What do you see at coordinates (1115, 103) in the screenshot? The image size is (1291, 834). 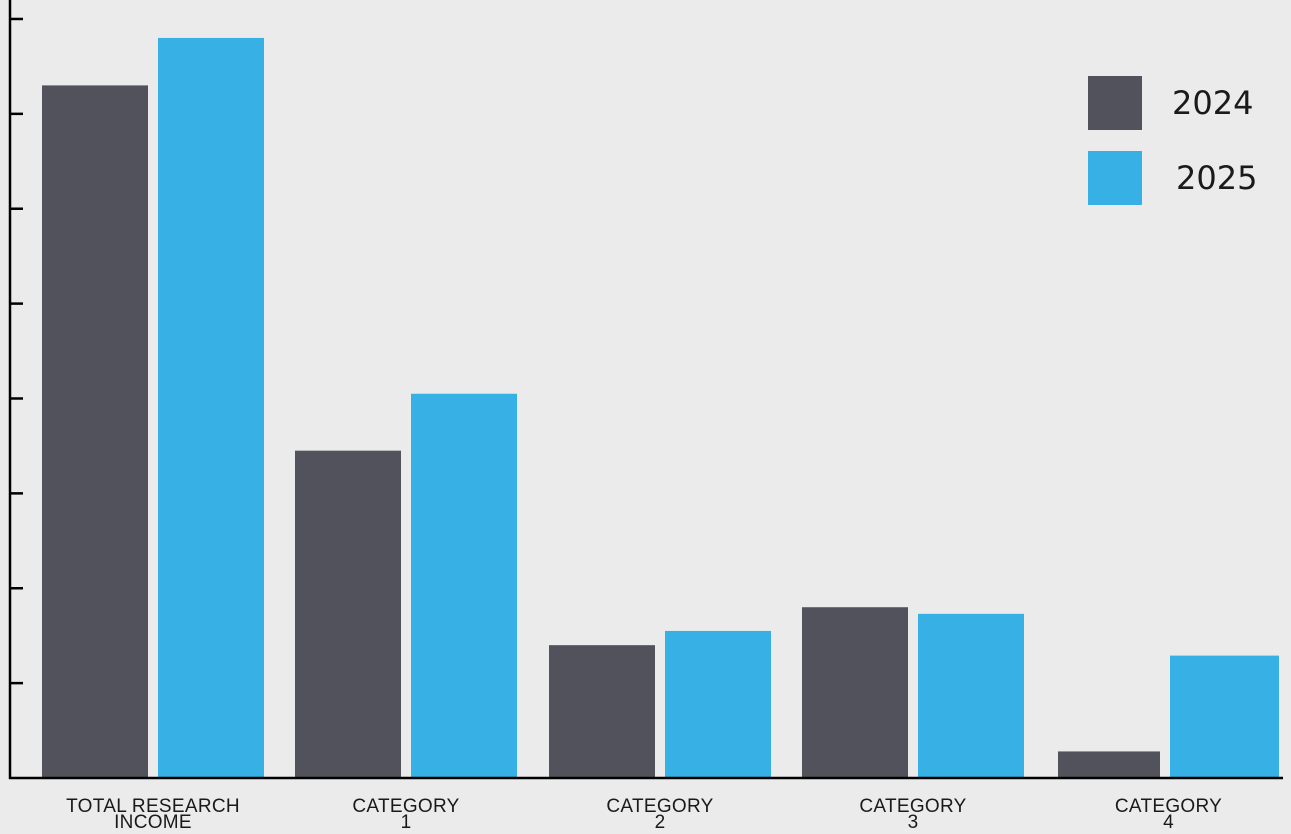 I see `legend-swatch-2024` at bounding box center [1115, 103].